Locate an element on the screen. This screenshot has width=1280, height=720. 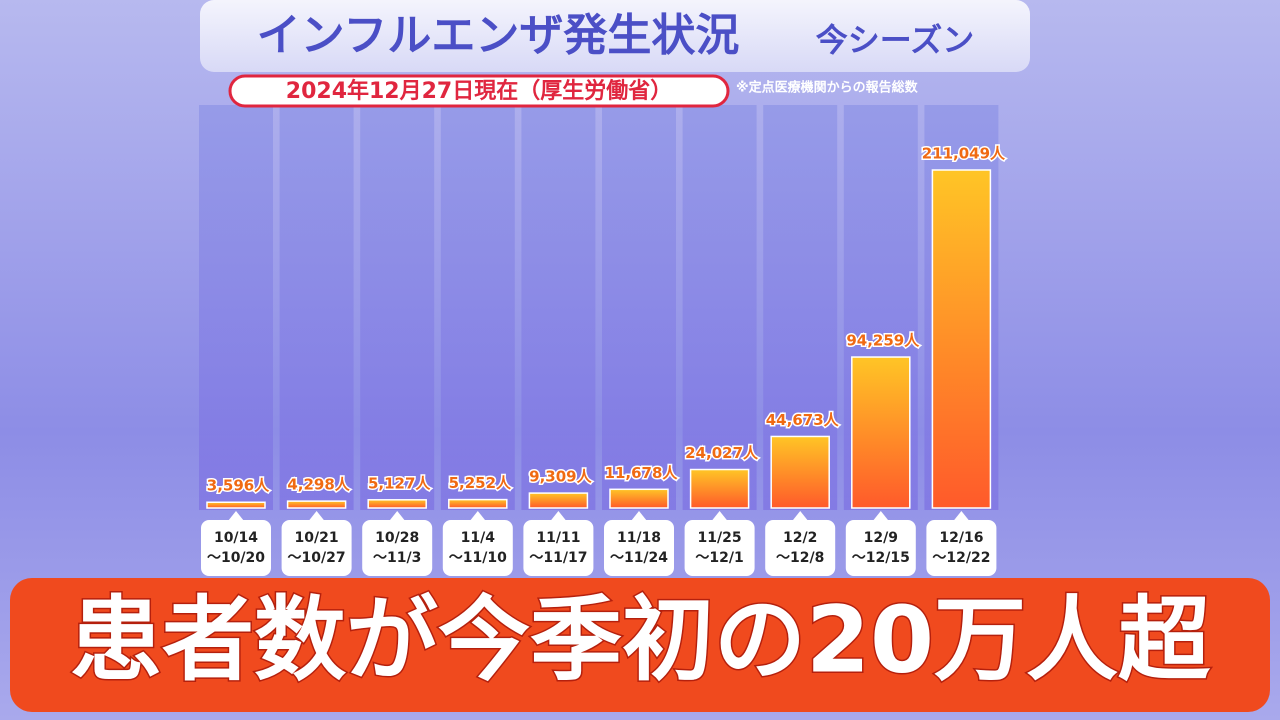
value-label: 5,127人 is located at coordinates (399, 483).